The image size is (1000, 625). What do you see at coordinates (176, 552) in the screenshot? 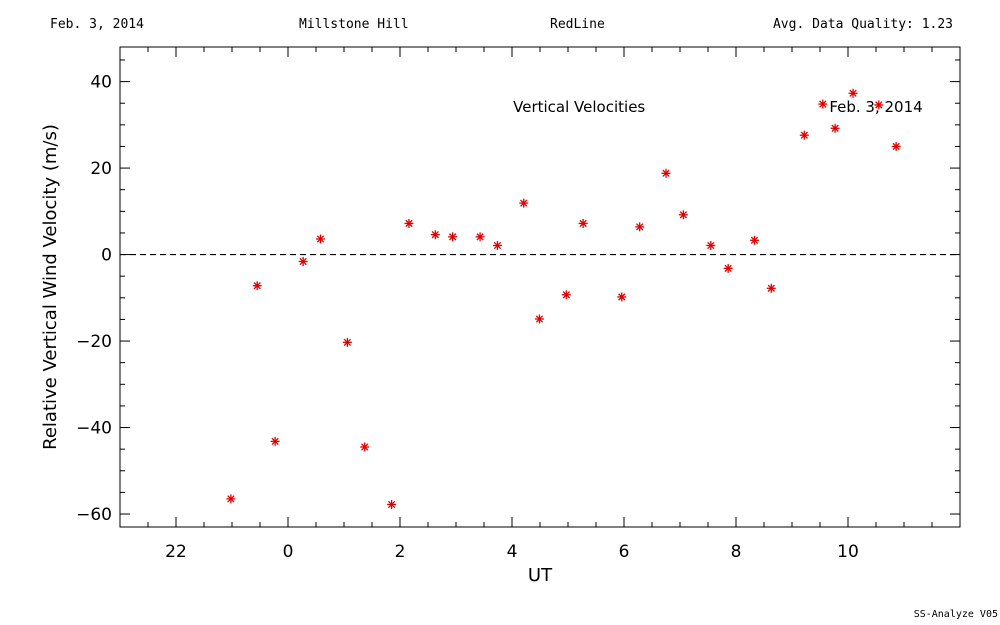
I see `x-tick-label: 22` at bounding box center [176, 552].